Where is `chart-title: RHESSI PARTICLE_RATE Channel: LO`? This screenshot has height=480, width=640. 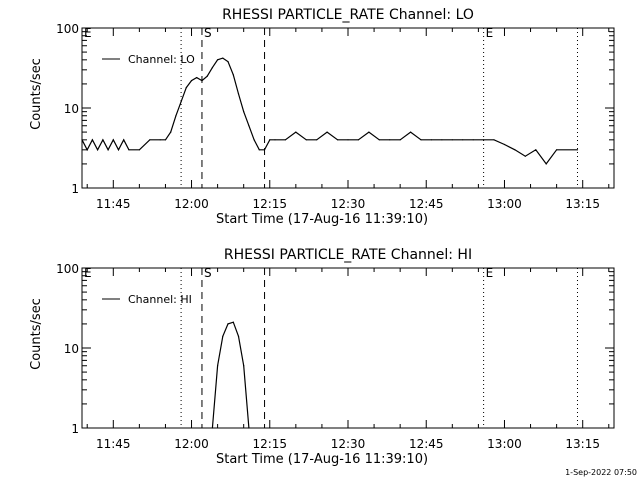 chart-title: RHESSI PARTICLE_RATE Channel: LO is located at coordinates (348, 15).